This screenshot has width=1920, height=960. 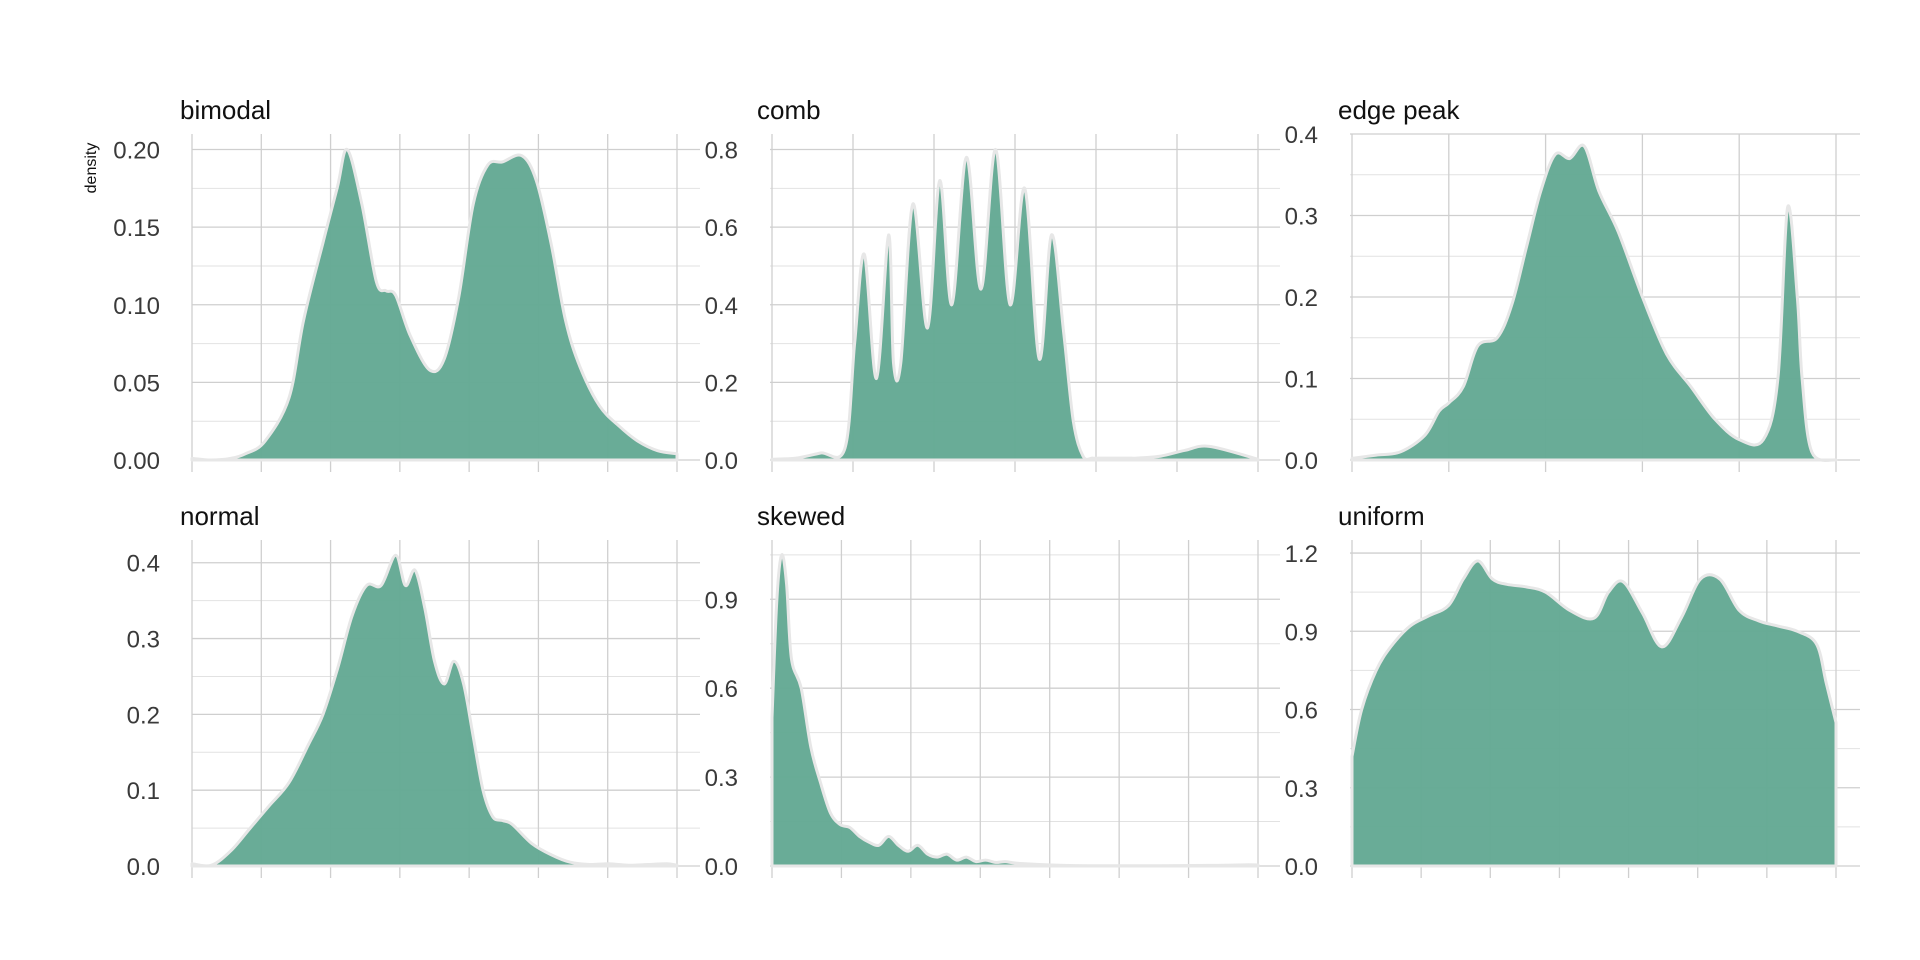 What do you see at coordinates (136, 461) in the screenshot?
I see `y-tick-label: 0.00` at bounding box center [136, 461].